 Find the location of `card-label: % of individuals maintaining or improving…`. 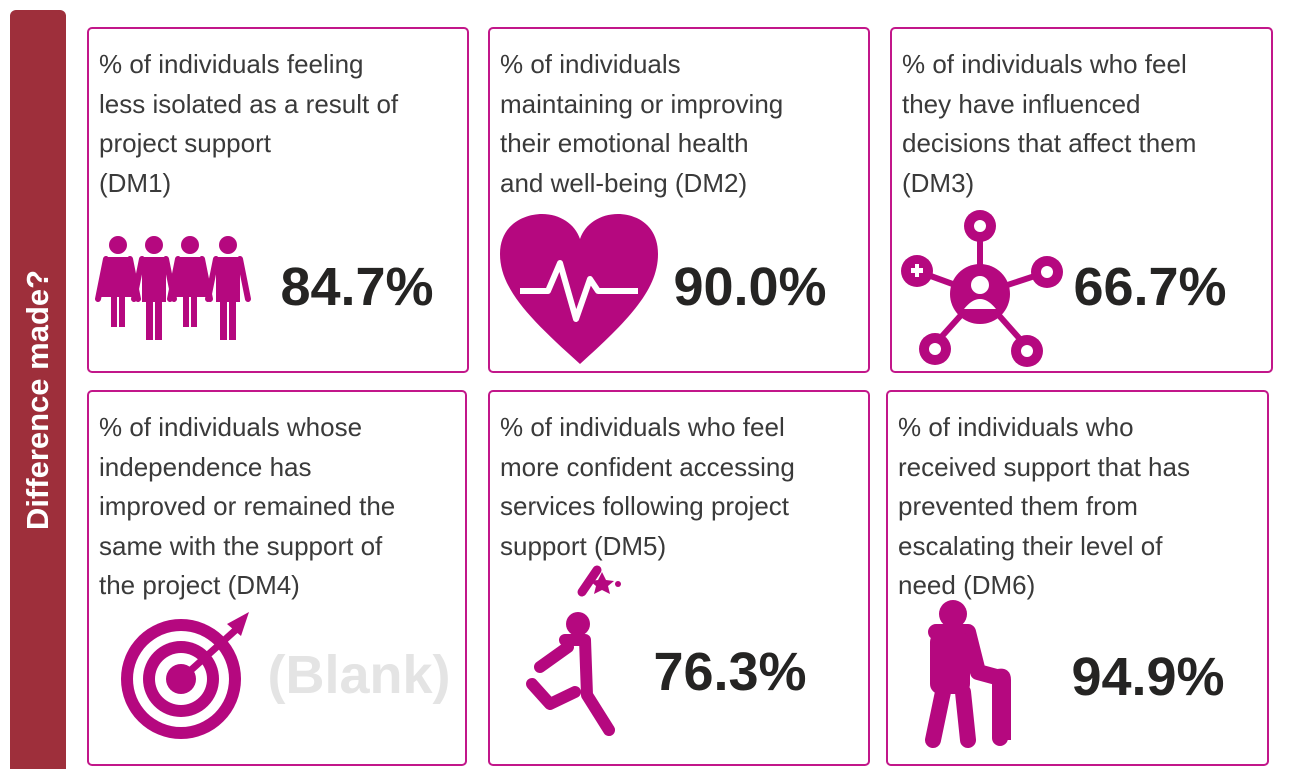

card-label: % of individuals maintaining or improving… is located at coordinates (641, 124).